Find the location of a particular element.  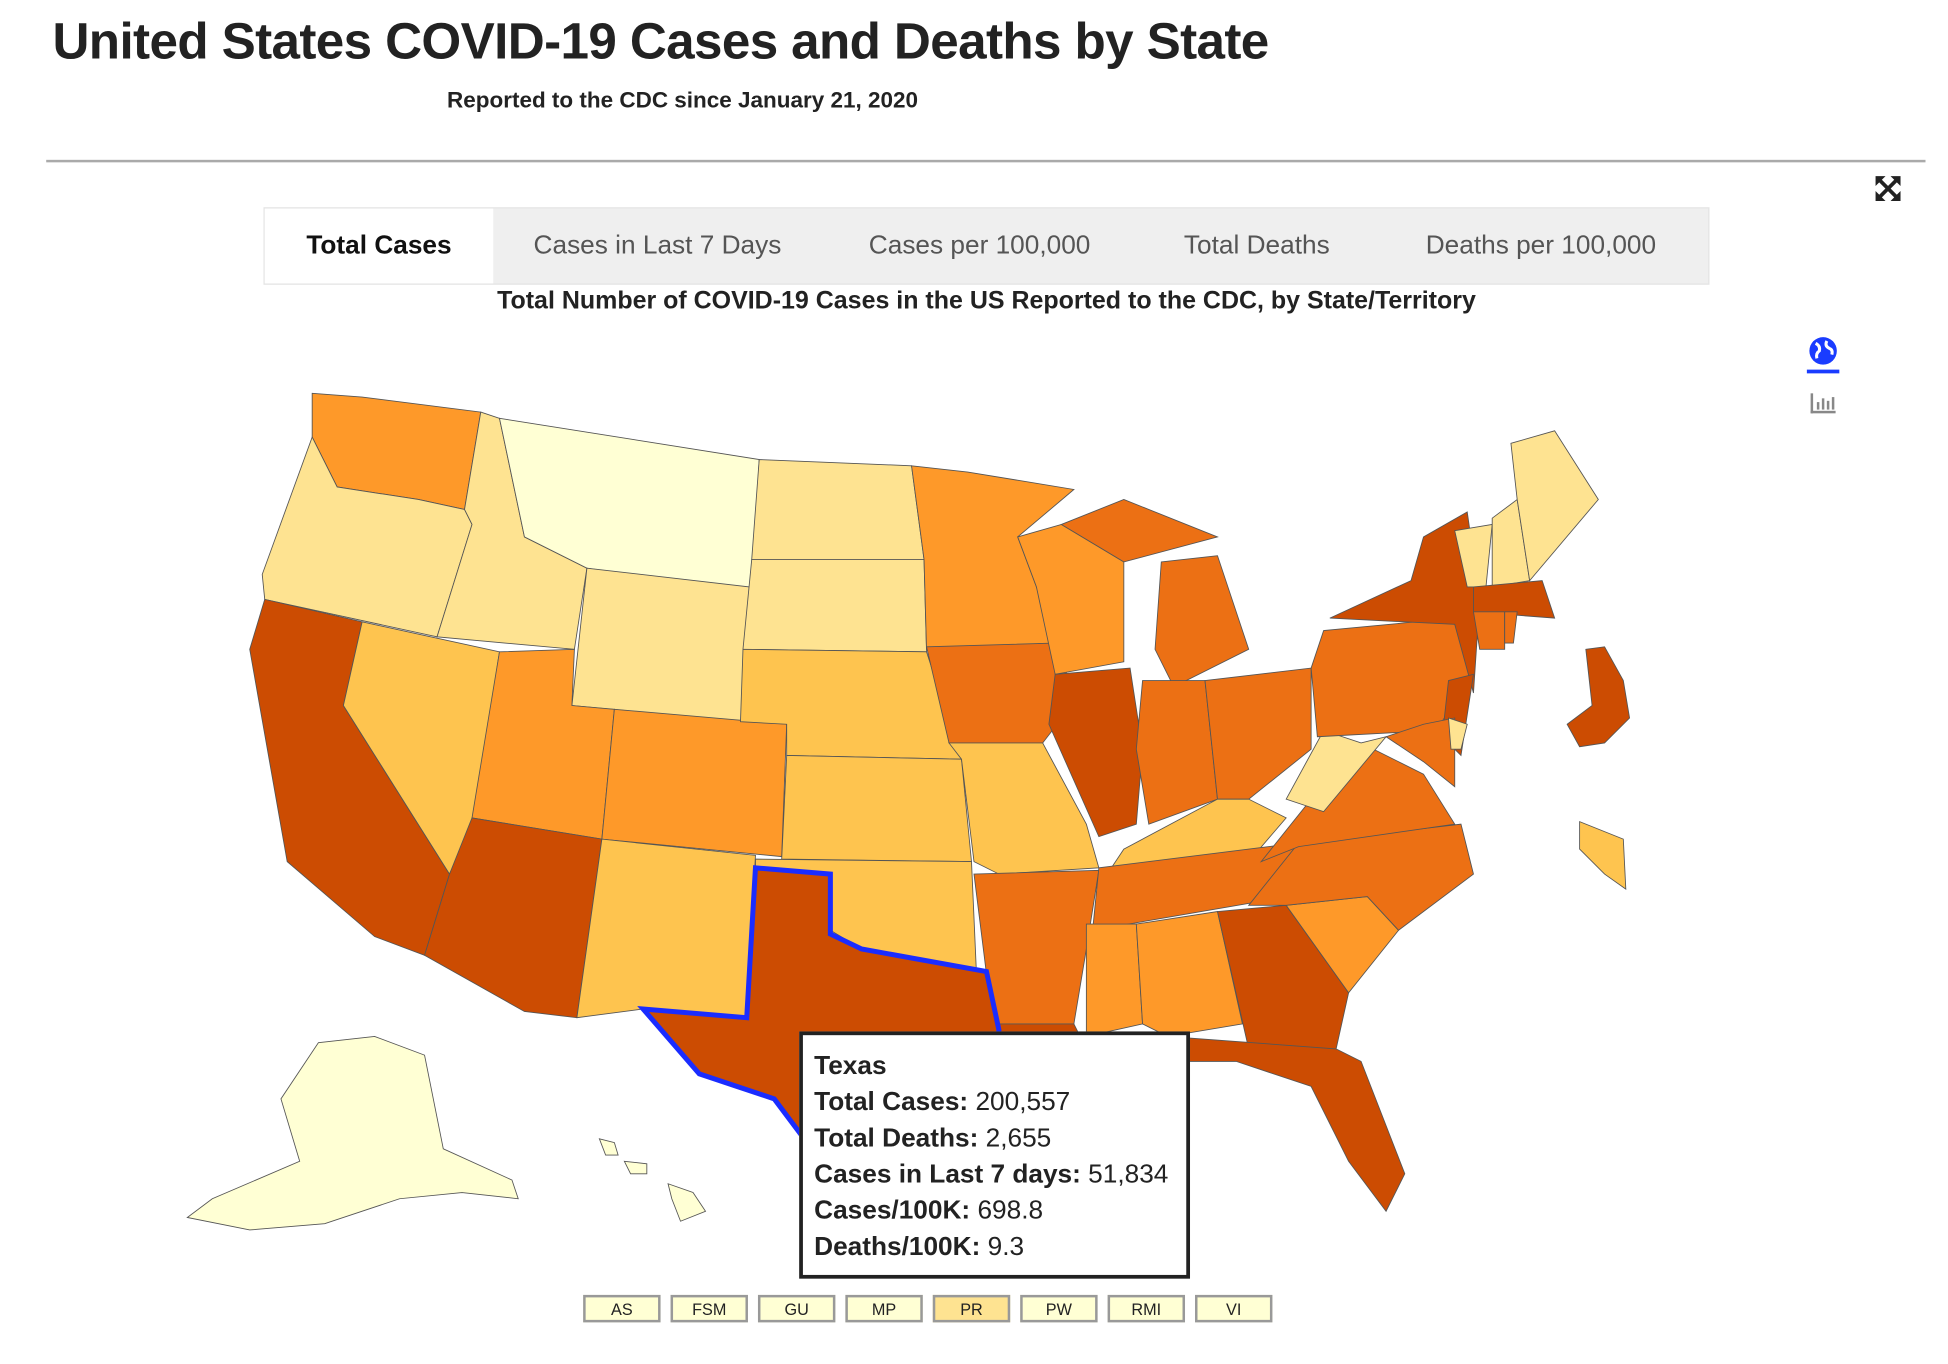

expand-icon is located at coordinates (1888, 189).